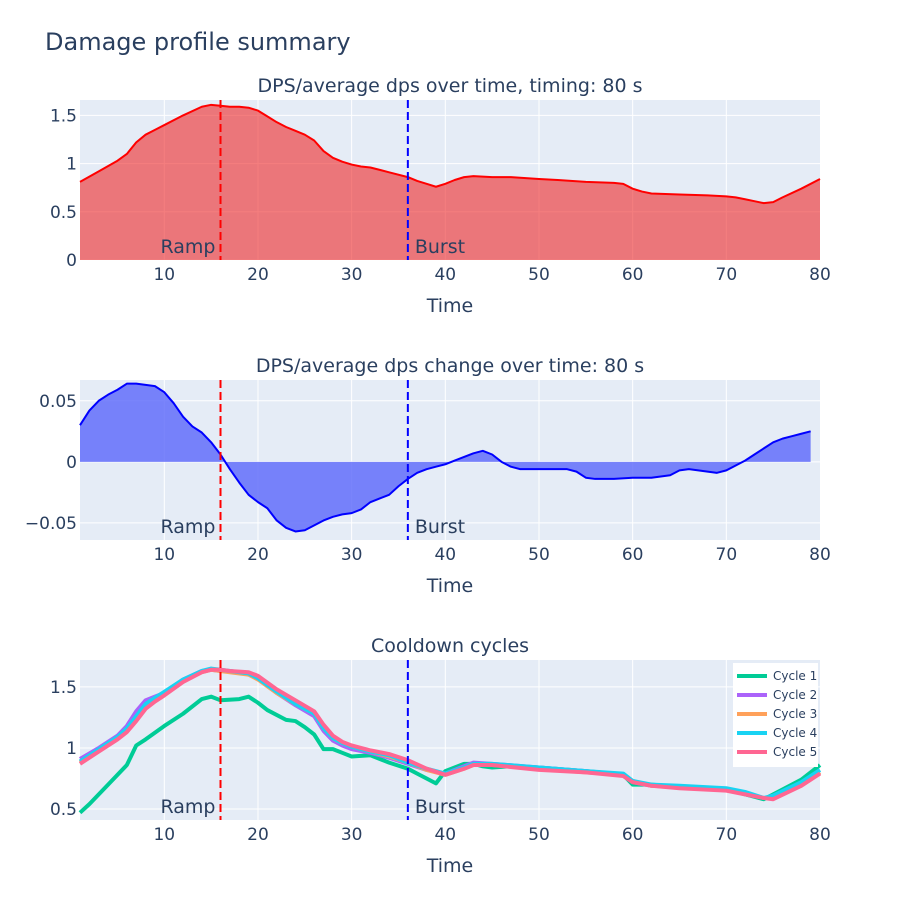  I want to click on chart-3-grid, so click(450, 740).